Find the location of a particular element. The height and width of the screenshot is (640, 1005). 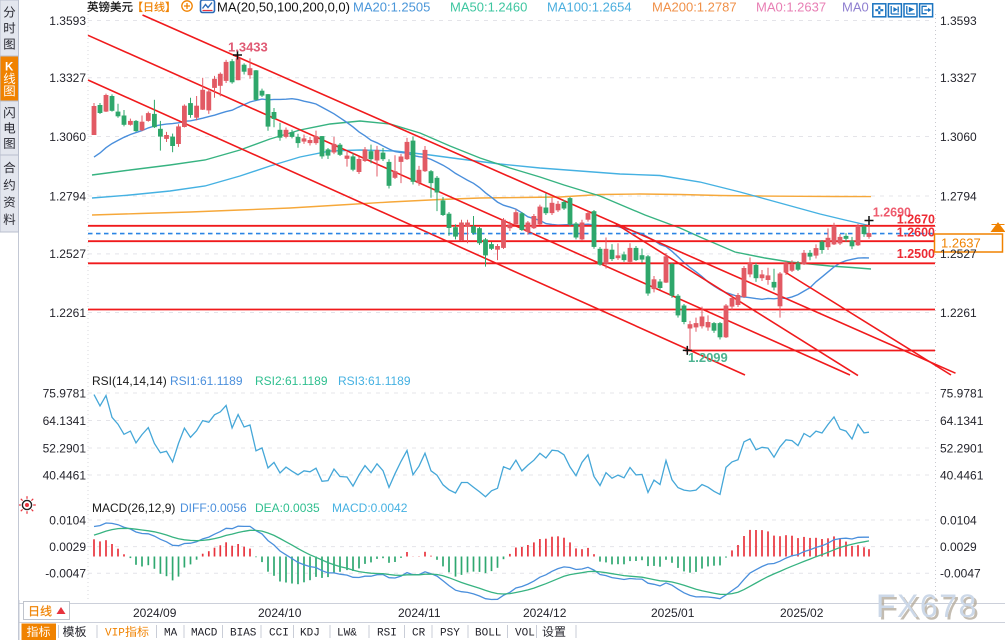

svg-text: BIAS is located at coordinates (243, 634).